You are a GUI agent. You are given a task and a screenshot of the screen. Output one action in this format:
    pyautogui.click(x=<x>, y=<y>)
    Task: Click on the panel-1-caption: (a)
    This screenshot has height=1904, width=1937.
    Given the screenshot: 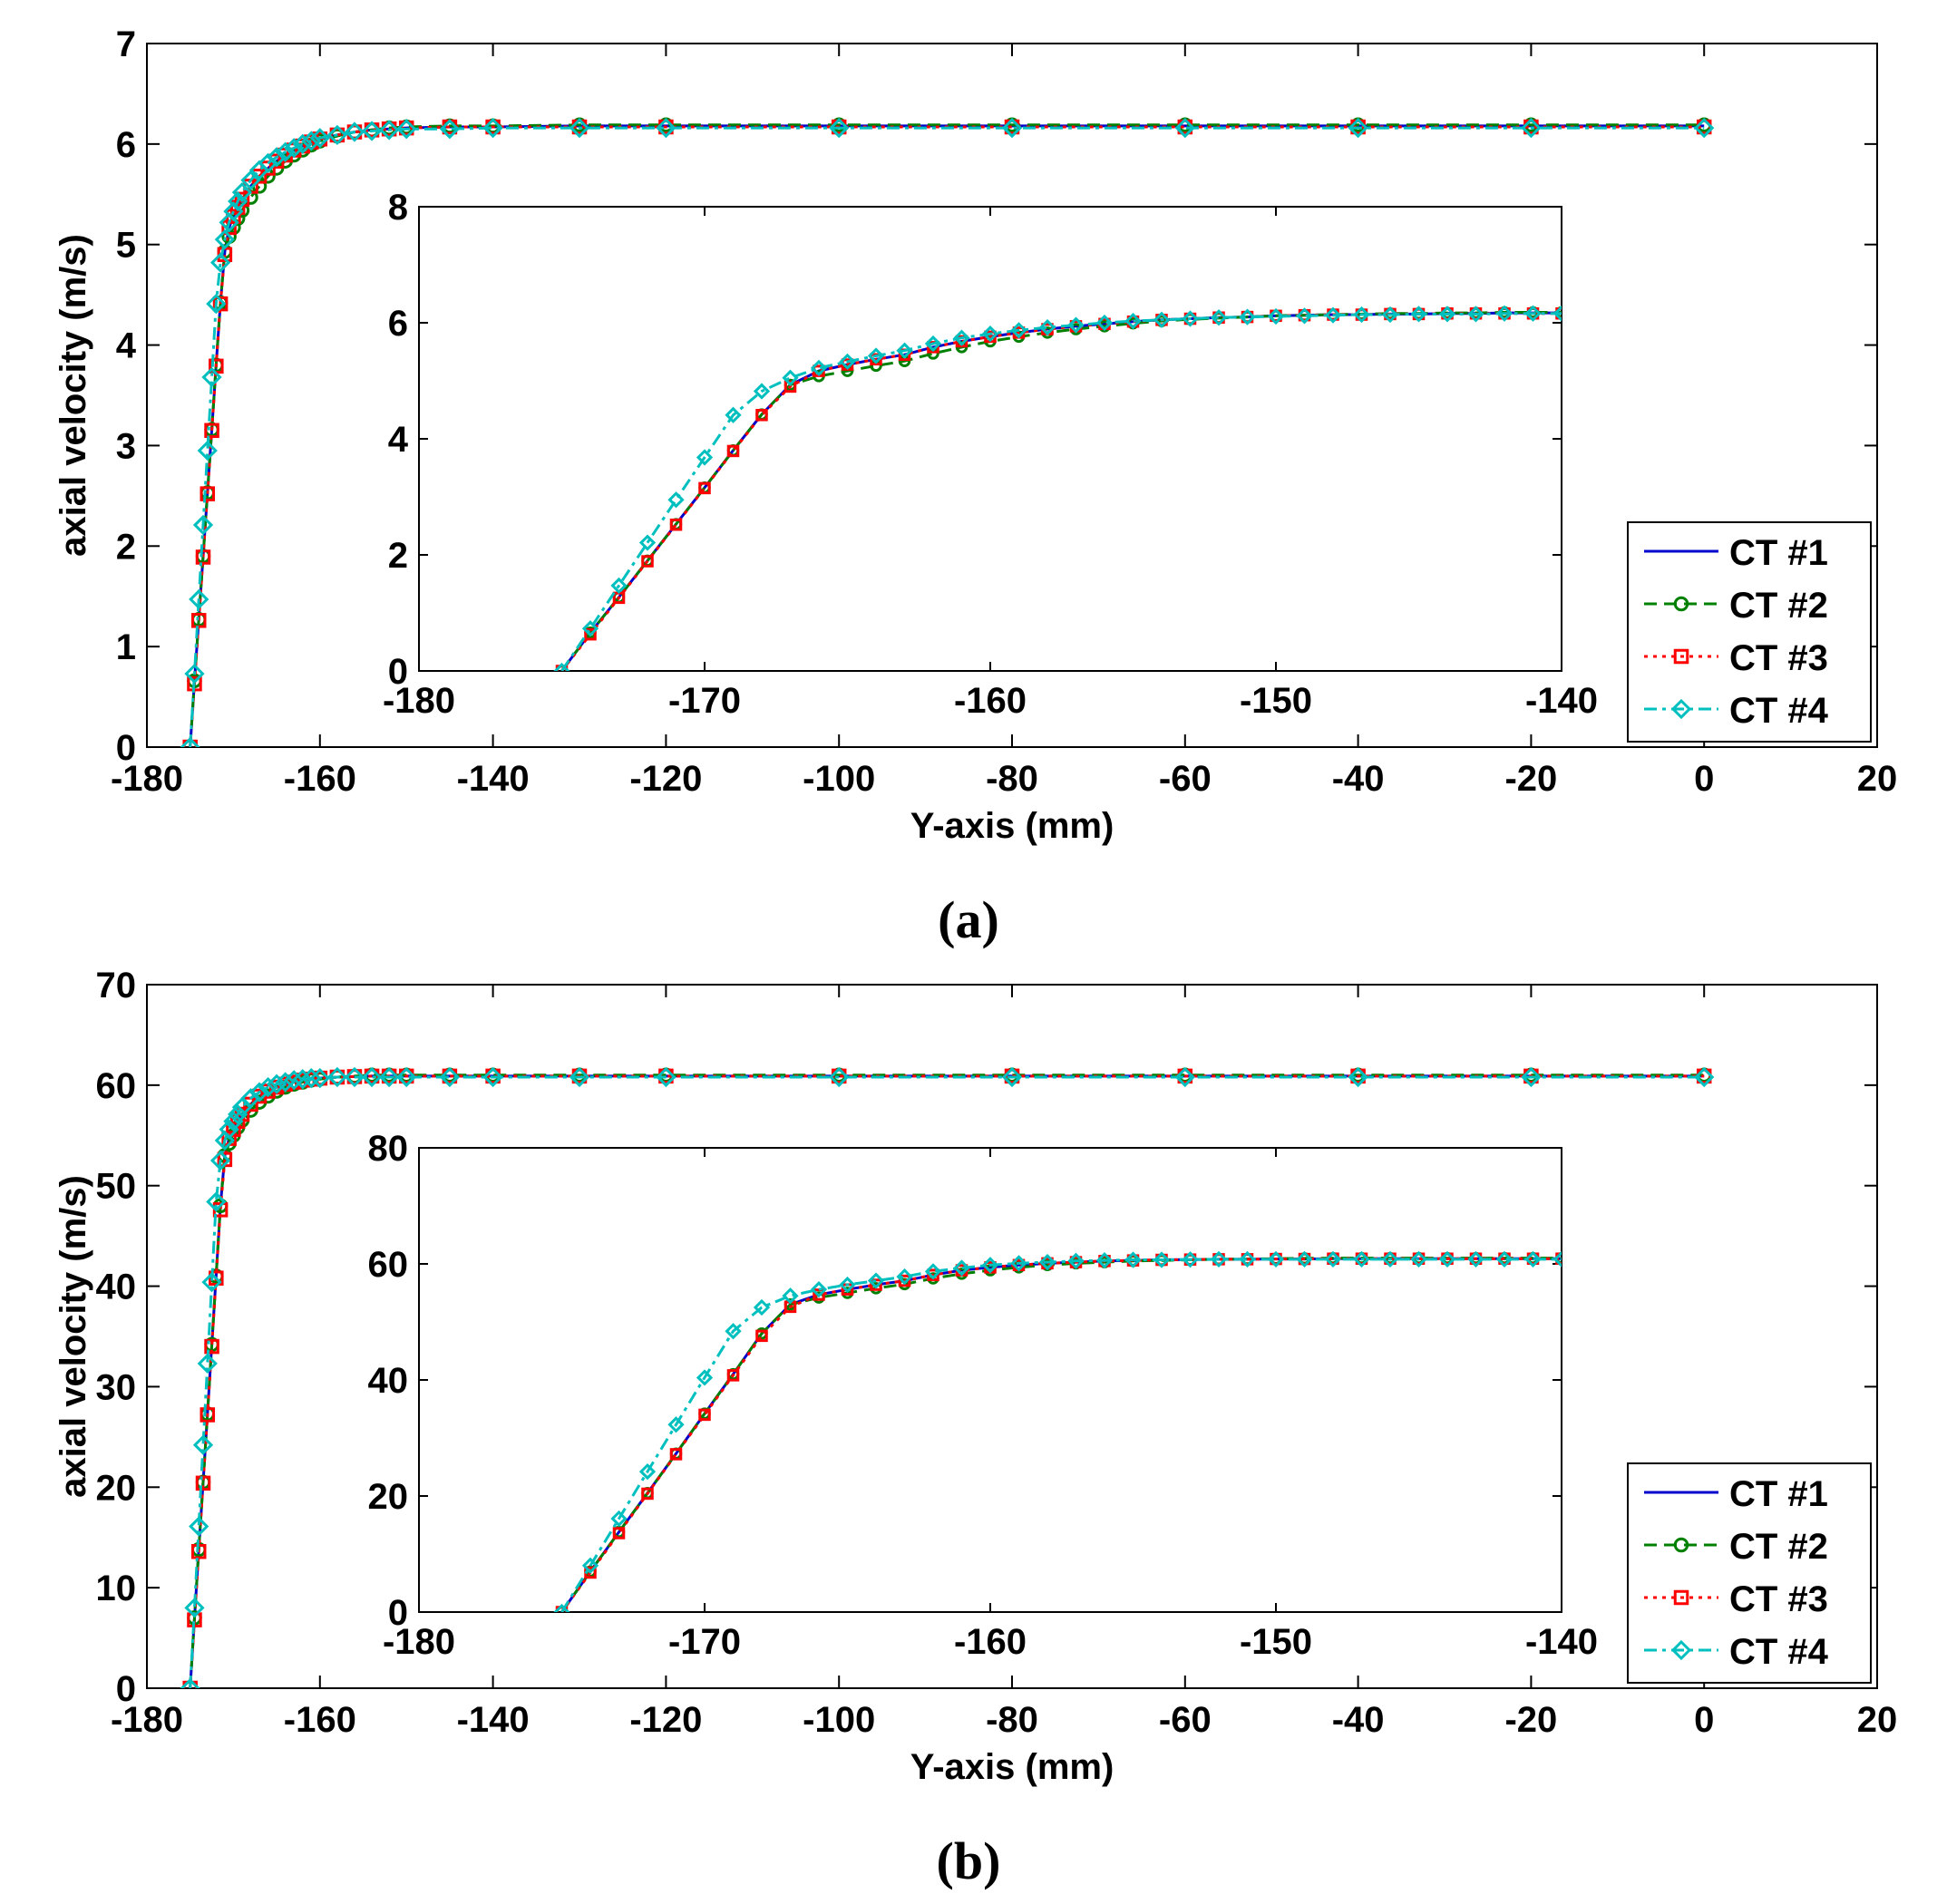 What is the action you would take?
    pyautogui.click(x=968, y=919)
    